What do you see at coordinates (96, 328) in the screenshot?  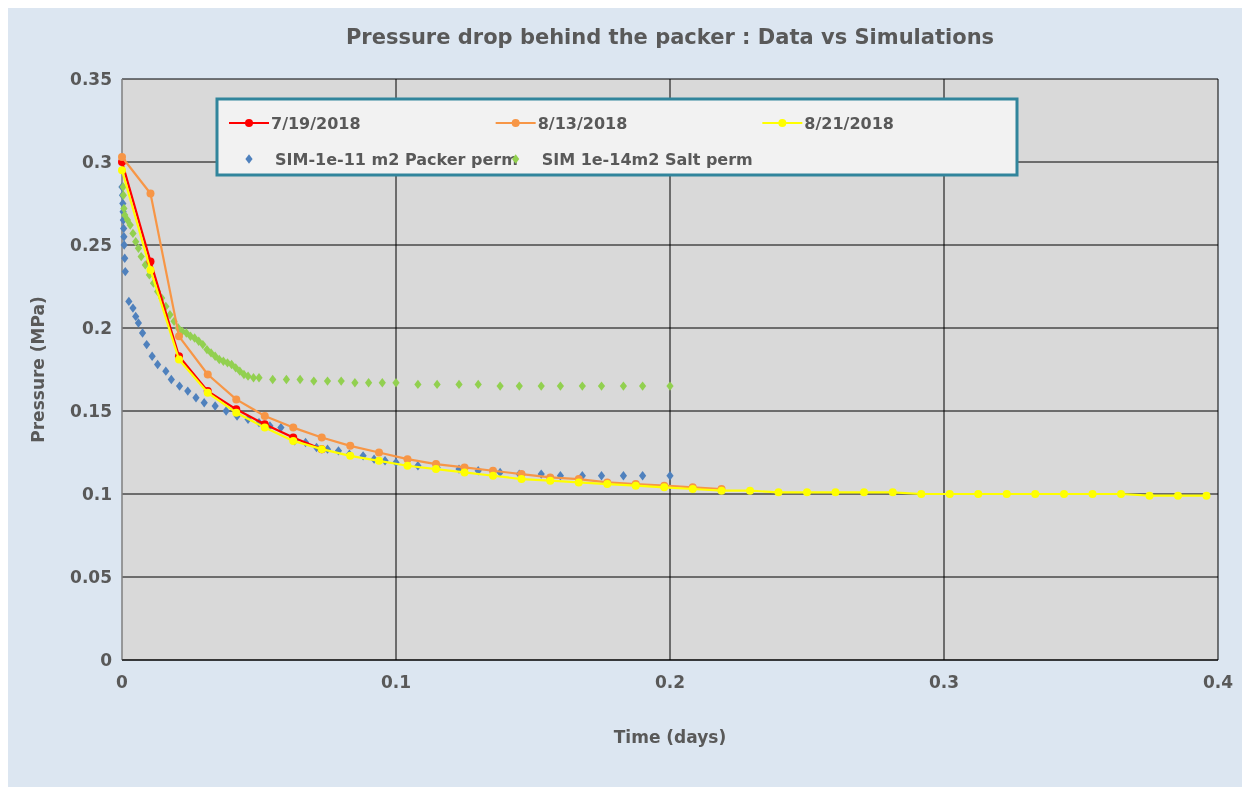 I see `y-tick-label: 0.2` at bounding box center [96, 328].